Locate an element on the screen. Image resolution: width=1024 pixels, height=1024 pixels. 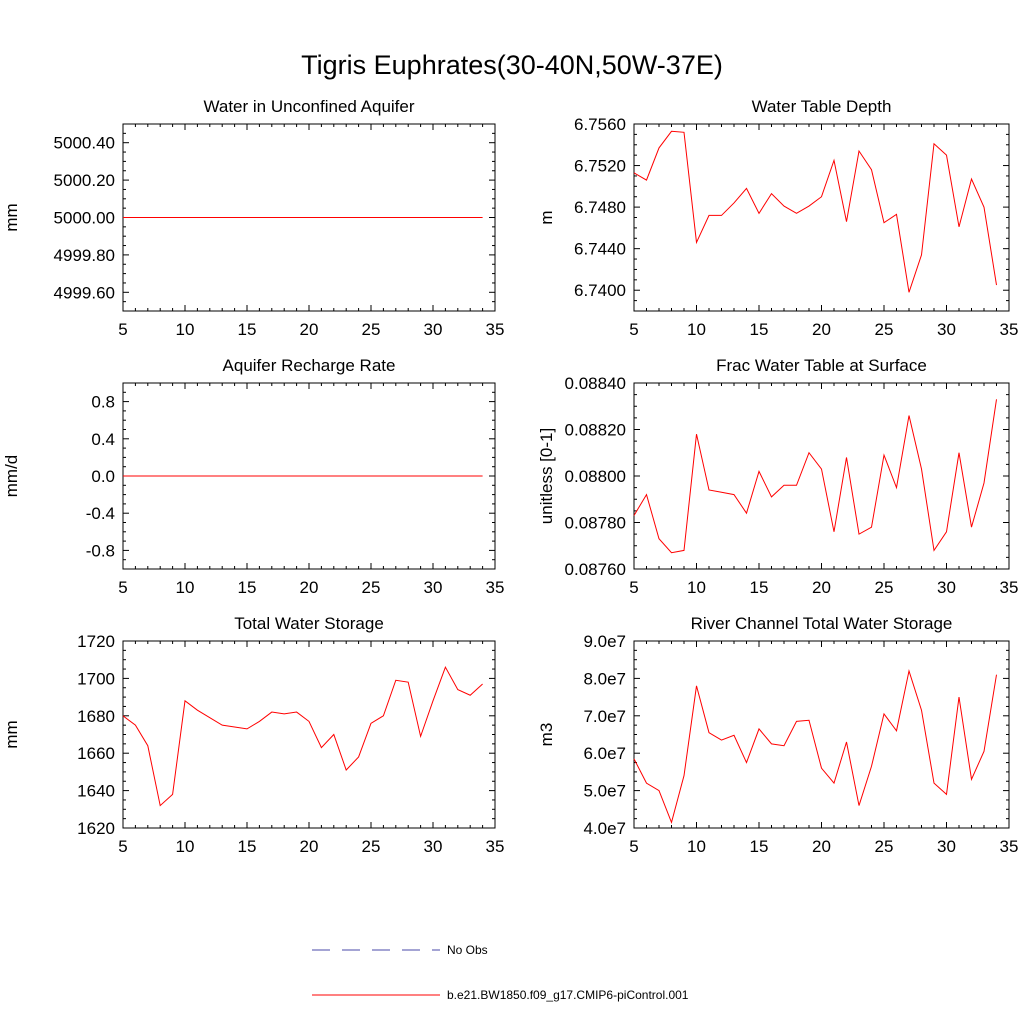
panel-title: Aquifer Recharge Rate is located at coordinates (309, 365).